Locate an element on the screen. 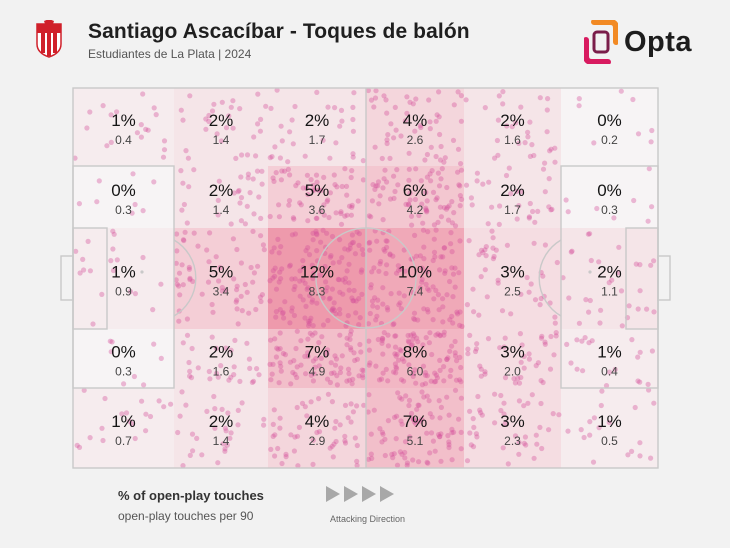 Image resolution: width=730 pixels, height=548 pixels. arrow-right-icon is located at coordinates (351, 494).